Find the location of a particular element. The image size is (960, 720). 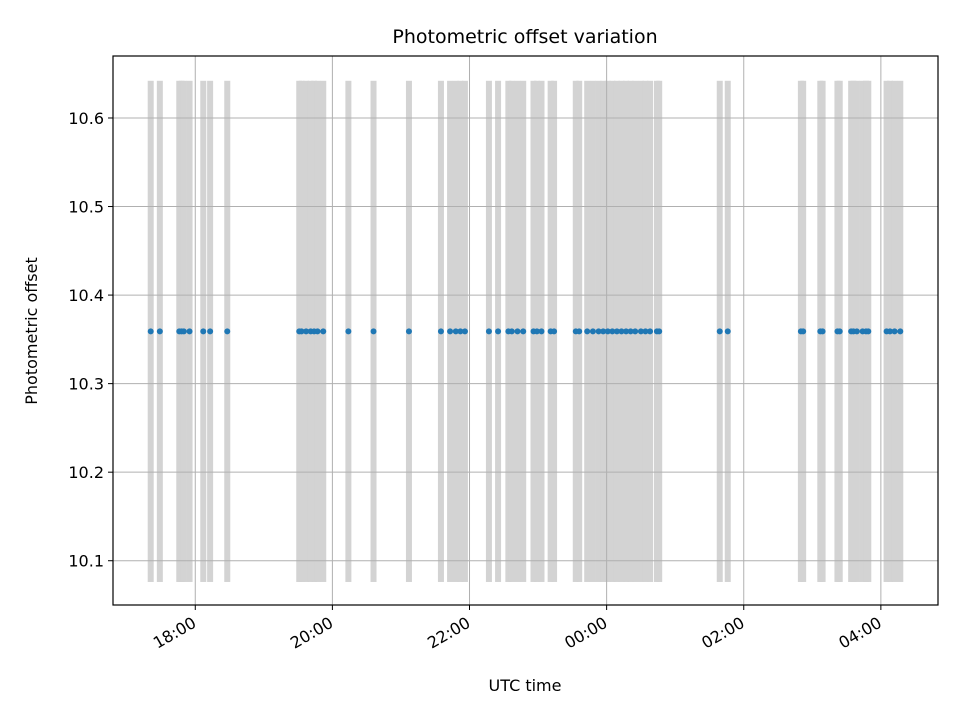

y-axis-label: Photometric offset is located at coordinates (31, 331).